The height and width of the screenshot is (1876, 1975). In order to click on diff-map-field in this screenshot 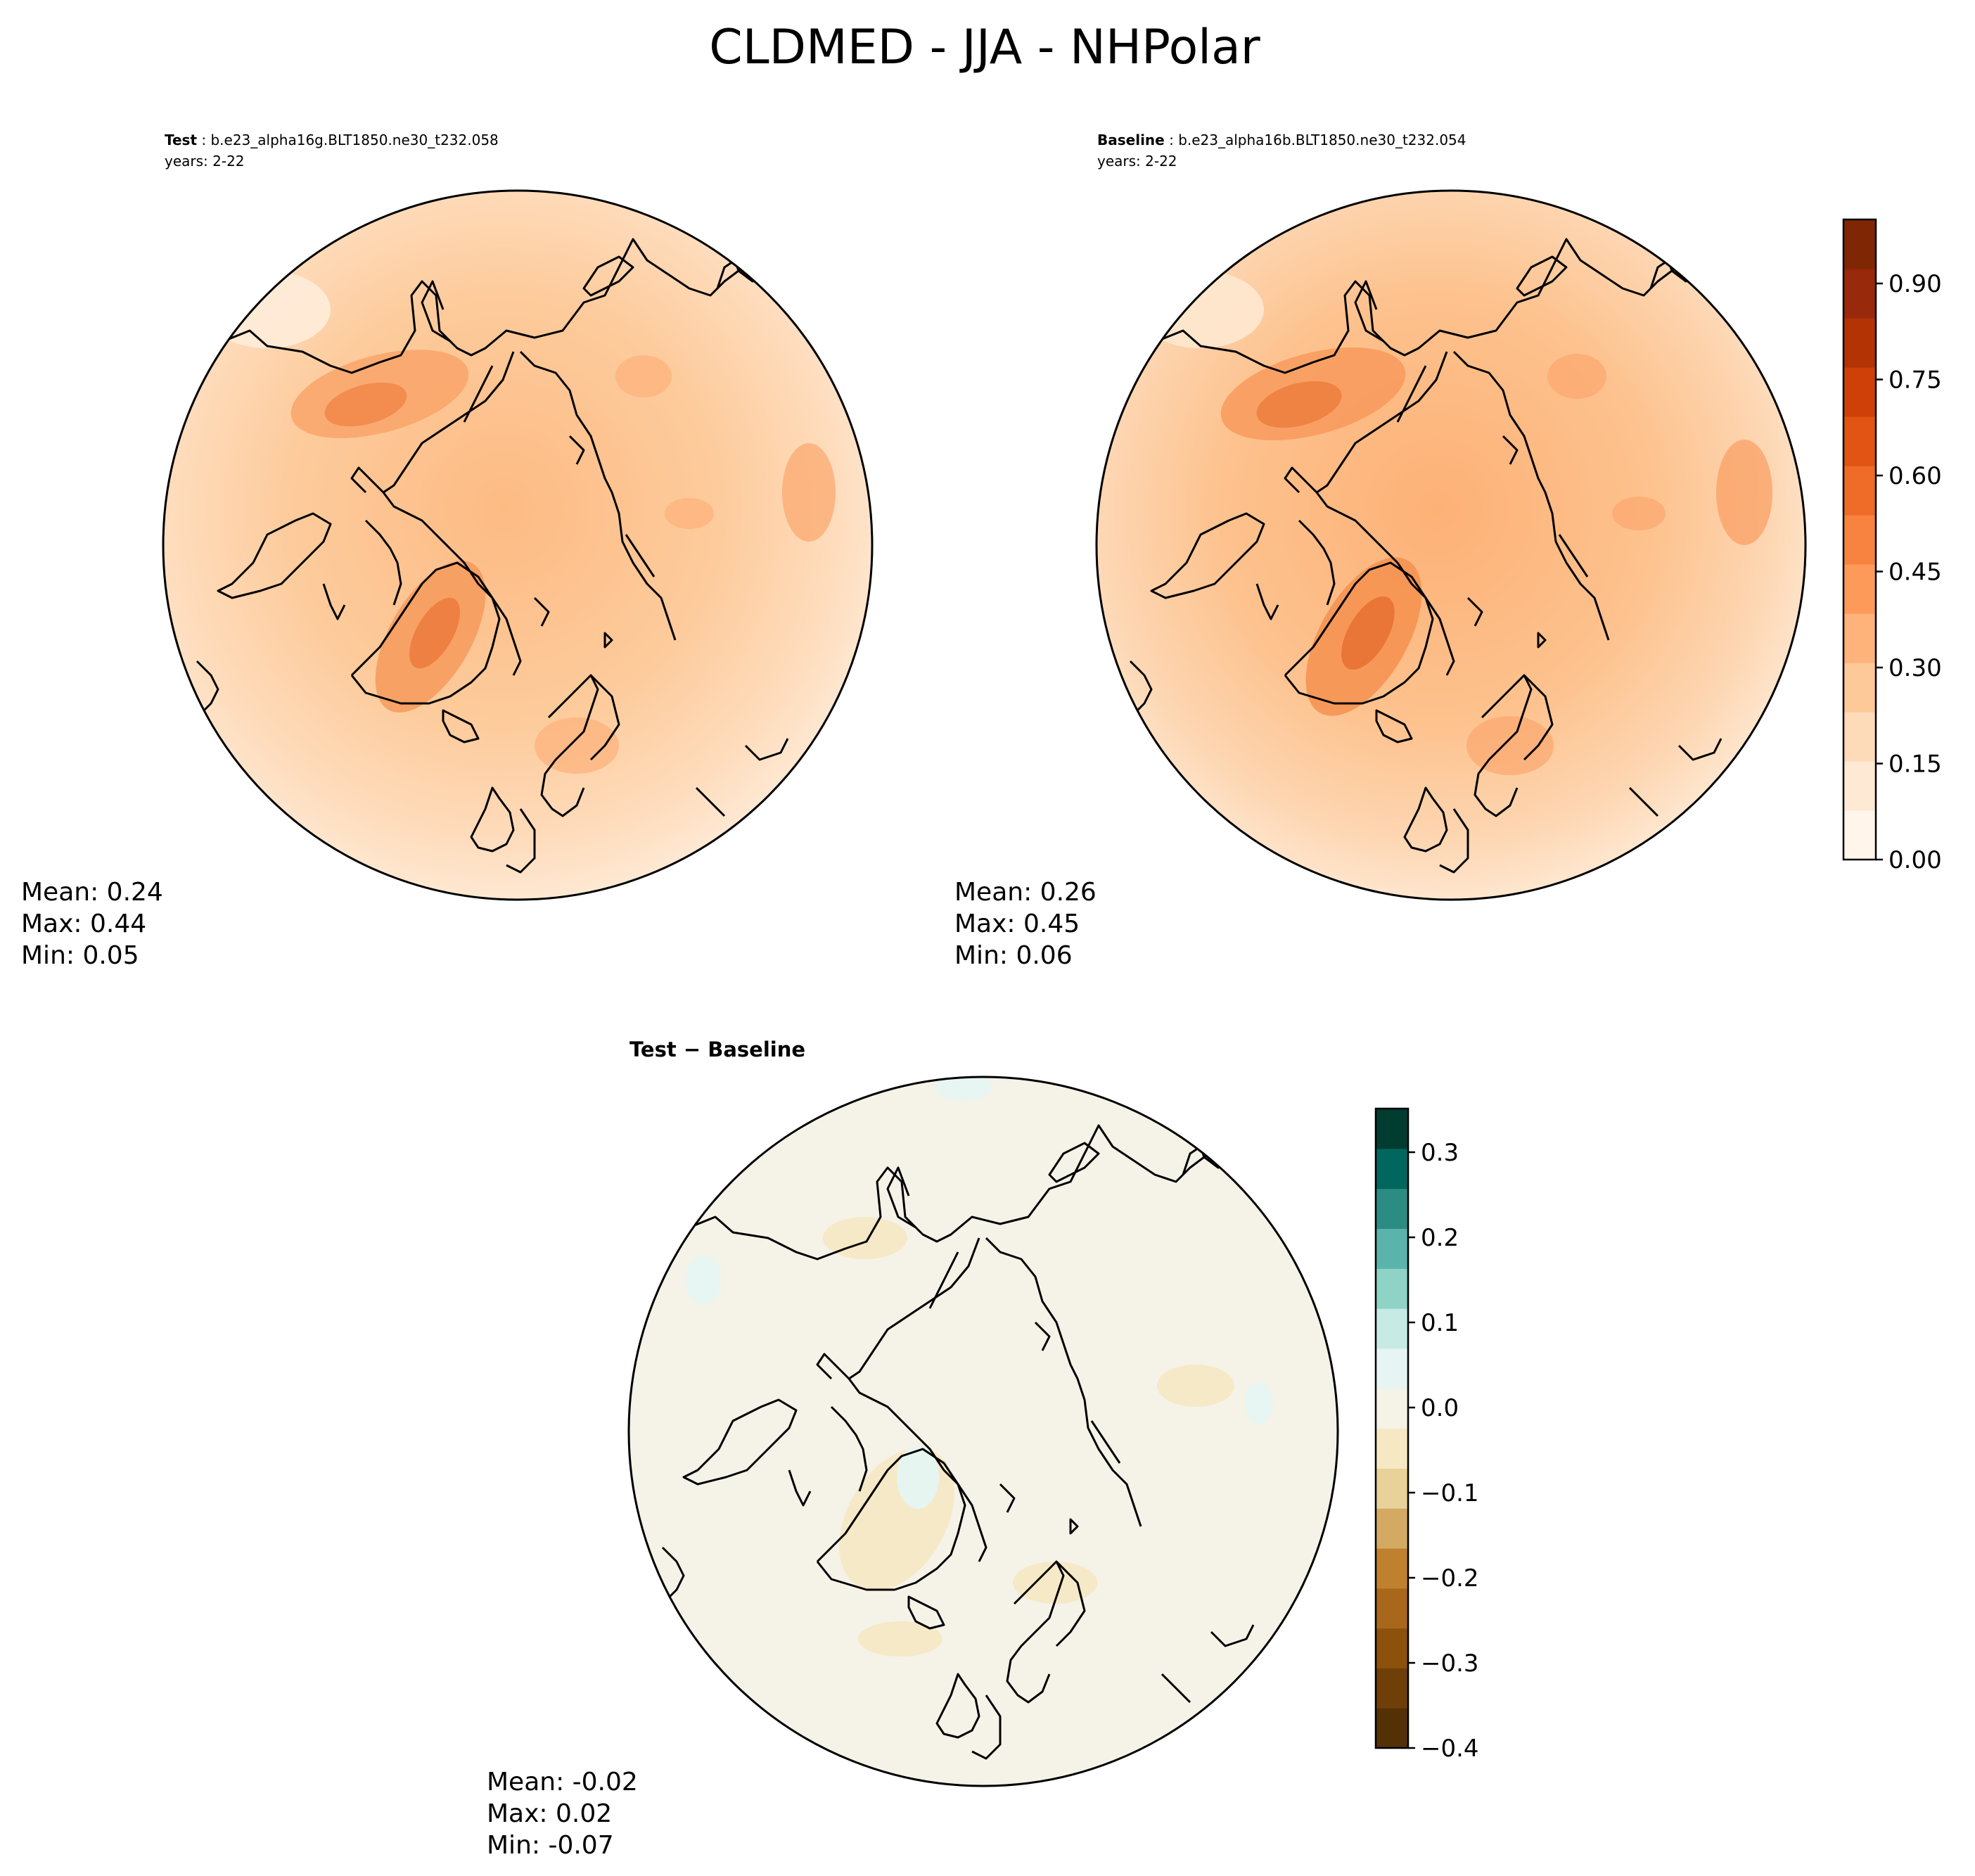, I will do `click(983, 1431)`.